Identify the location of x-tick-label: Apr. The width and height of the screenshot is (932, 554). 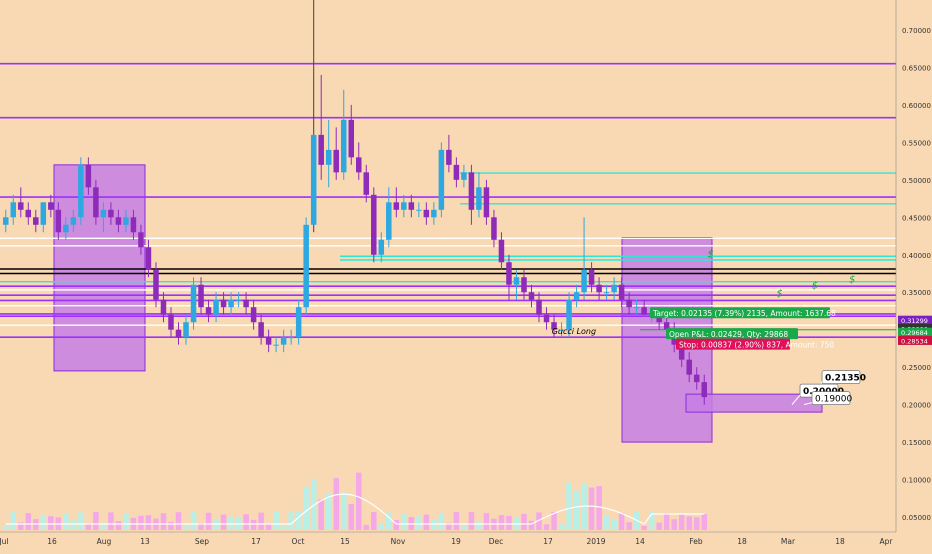
(887, 541).